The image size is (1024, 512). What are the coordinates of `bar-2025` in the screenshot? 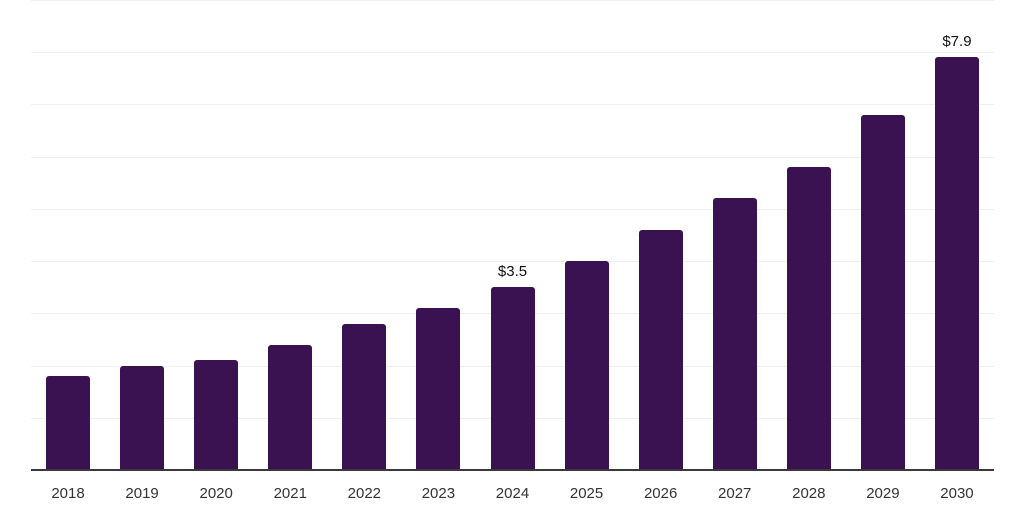 It's located at (586, 365).